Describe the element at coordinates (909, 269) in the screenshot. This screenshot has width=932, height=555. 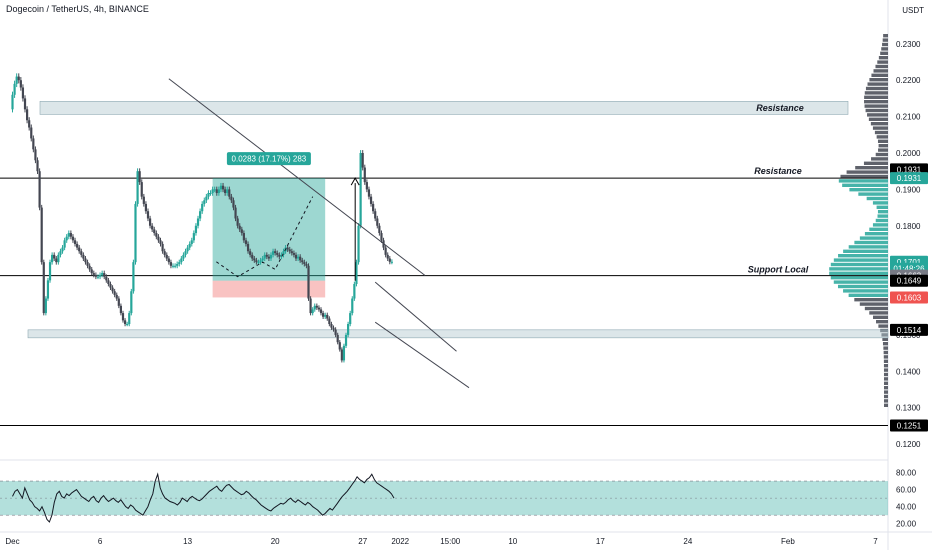
I see `price-badge-label: 01:48:26` at that location.